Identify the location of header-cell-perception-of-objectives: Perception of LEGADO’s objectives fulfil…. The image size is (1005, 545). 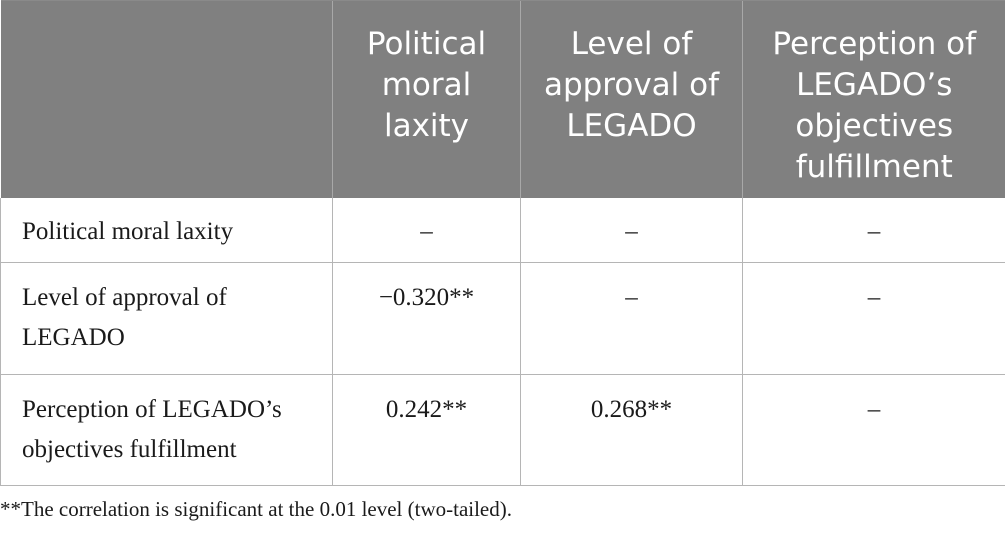
(873, 99).